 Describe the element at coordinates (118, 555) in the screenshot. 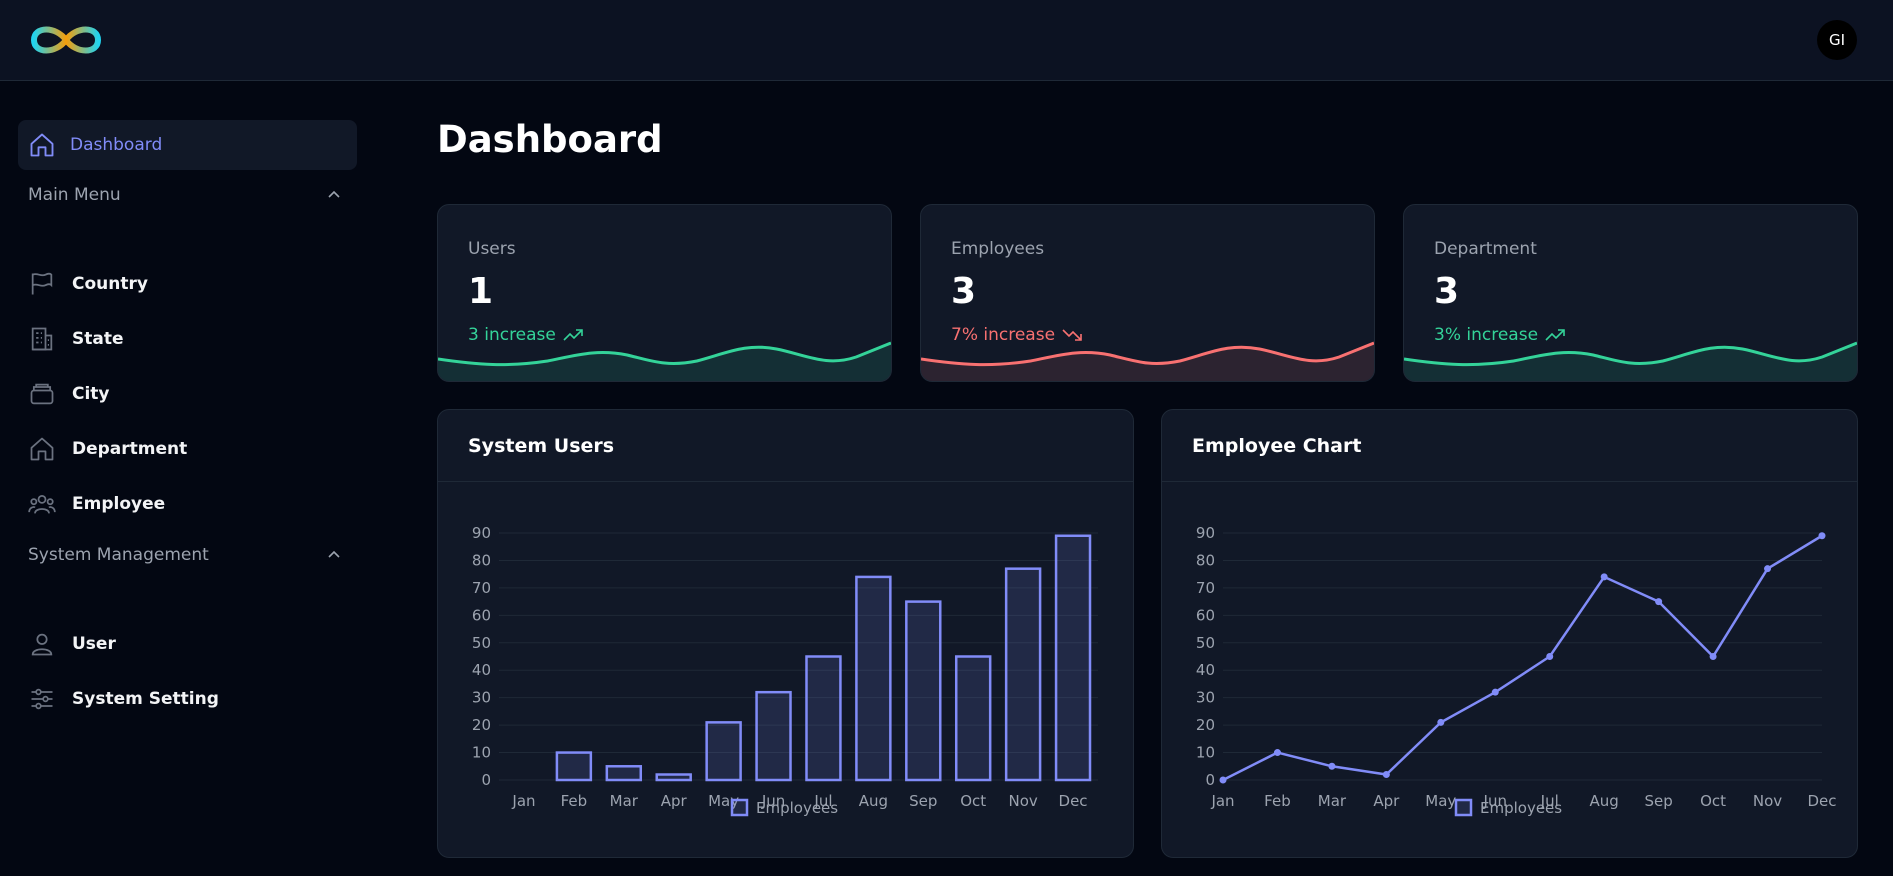

I see `section-title: System Management` at that location.